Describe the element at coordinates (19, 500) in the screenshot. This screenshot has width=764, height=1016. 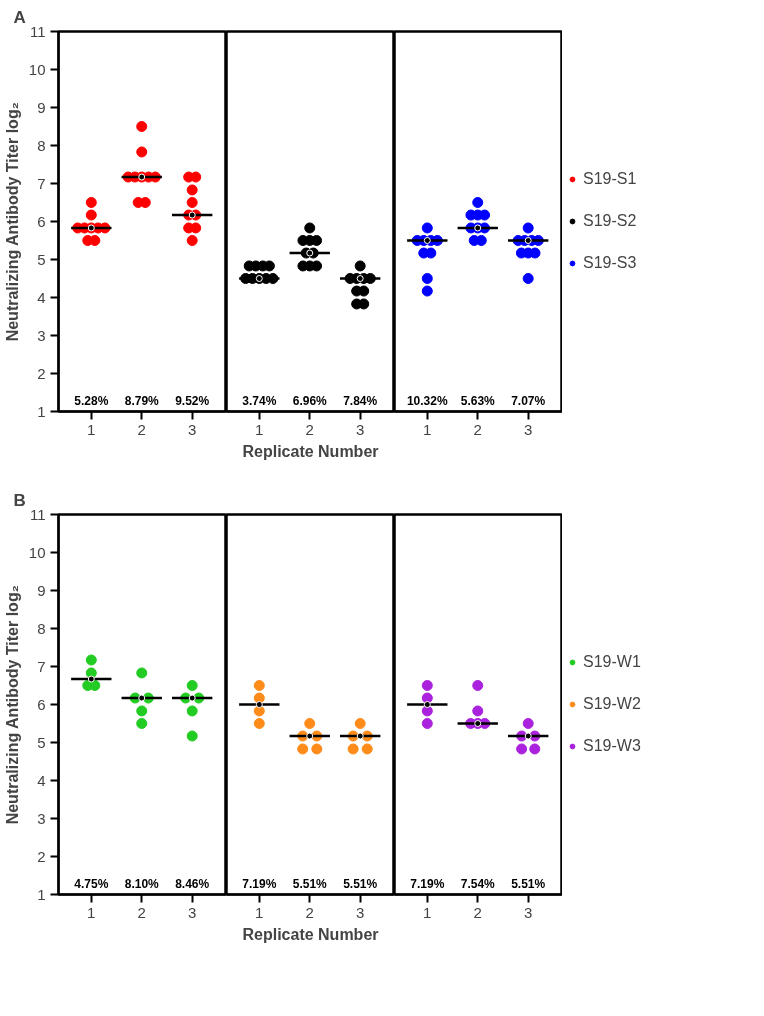
I see `chart-title: B` at that location.